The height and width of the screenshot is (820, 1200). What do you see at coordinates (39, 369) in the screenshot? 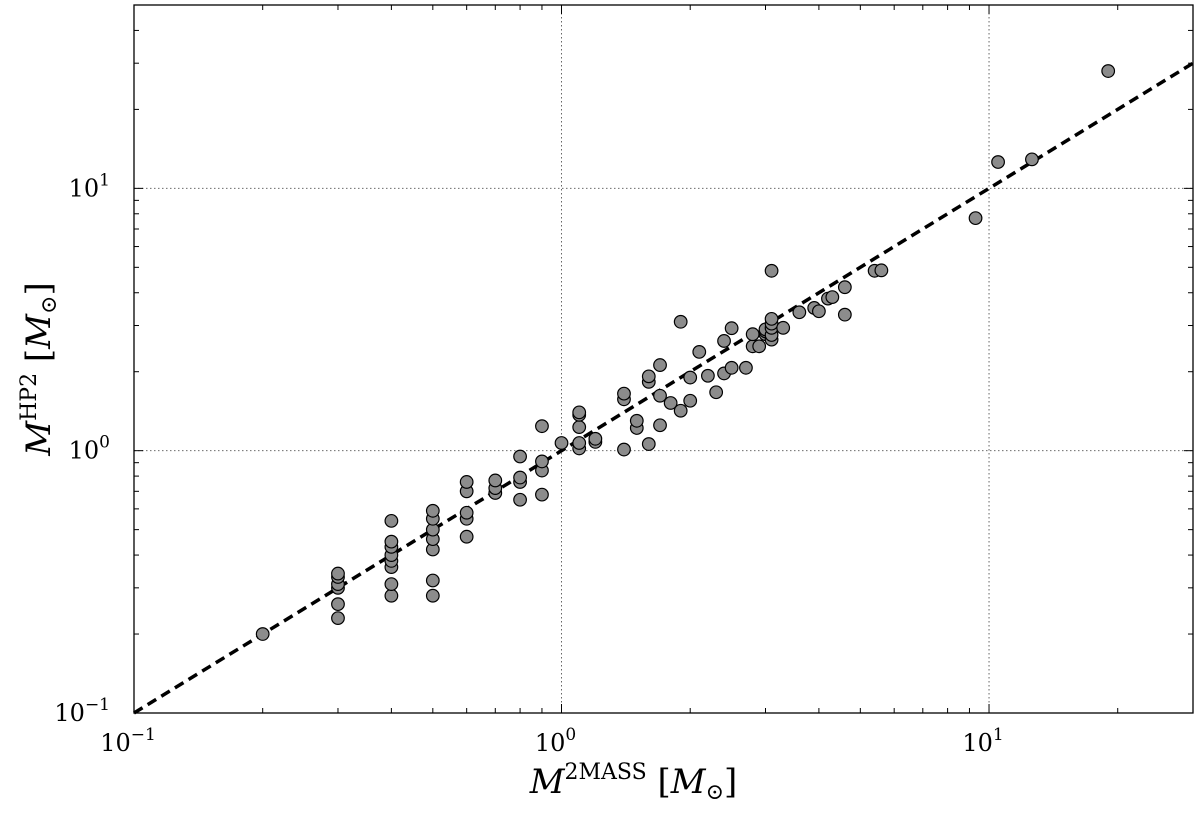
I see `y-axis-title: MHP2 [M⊙]` at bounding box center [39, 369].